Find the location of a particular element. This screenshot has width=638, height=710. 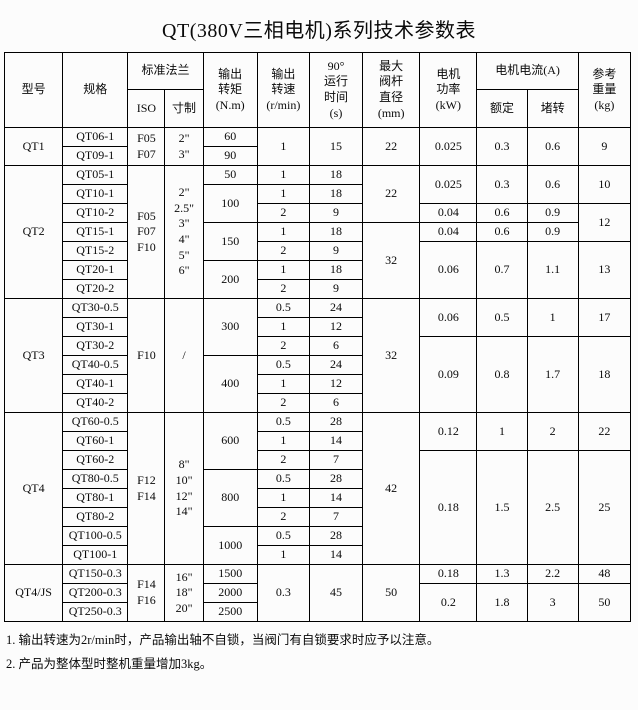

table-cell: 600 is located at coordinates (230, 441).